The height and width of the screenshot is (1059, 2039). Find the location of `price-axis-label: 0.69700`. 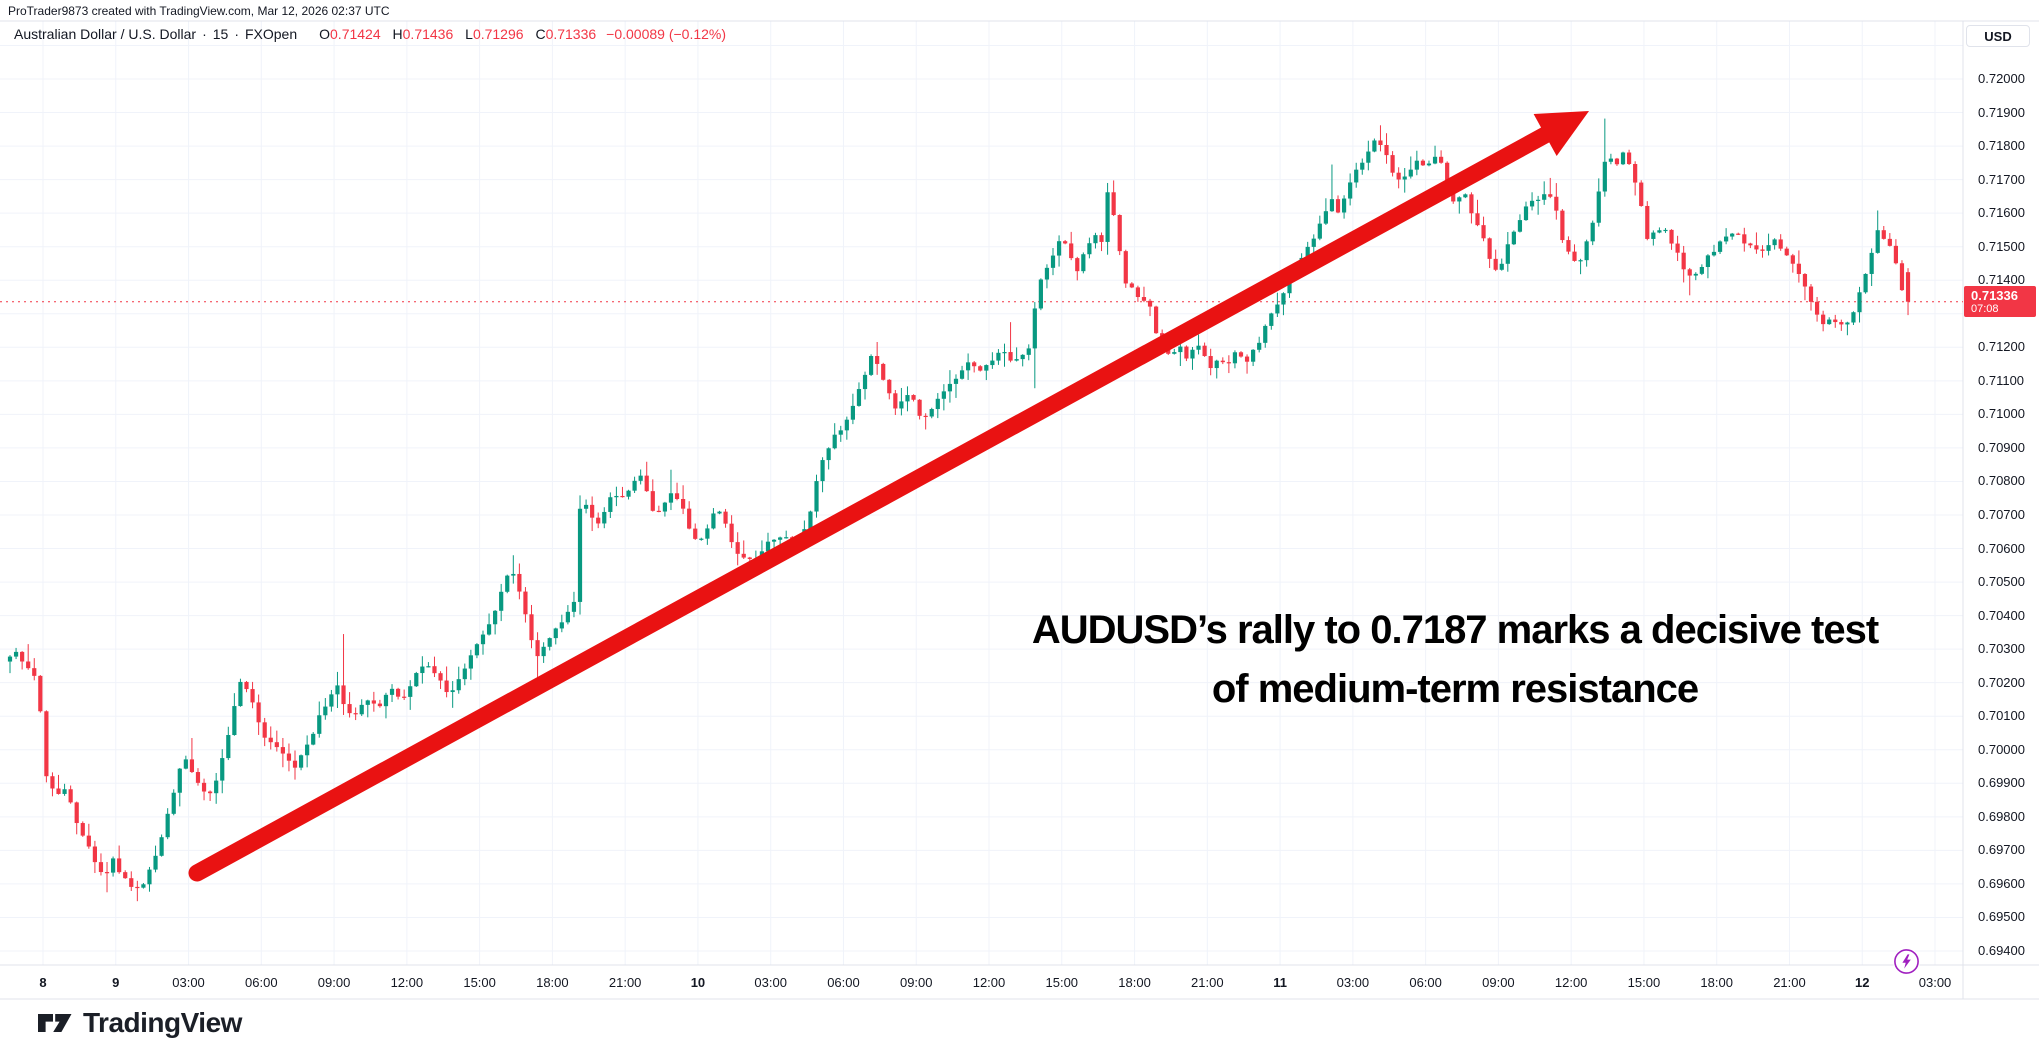

price-axis-label: 0.69700 is located at coordinates (2001, 850).